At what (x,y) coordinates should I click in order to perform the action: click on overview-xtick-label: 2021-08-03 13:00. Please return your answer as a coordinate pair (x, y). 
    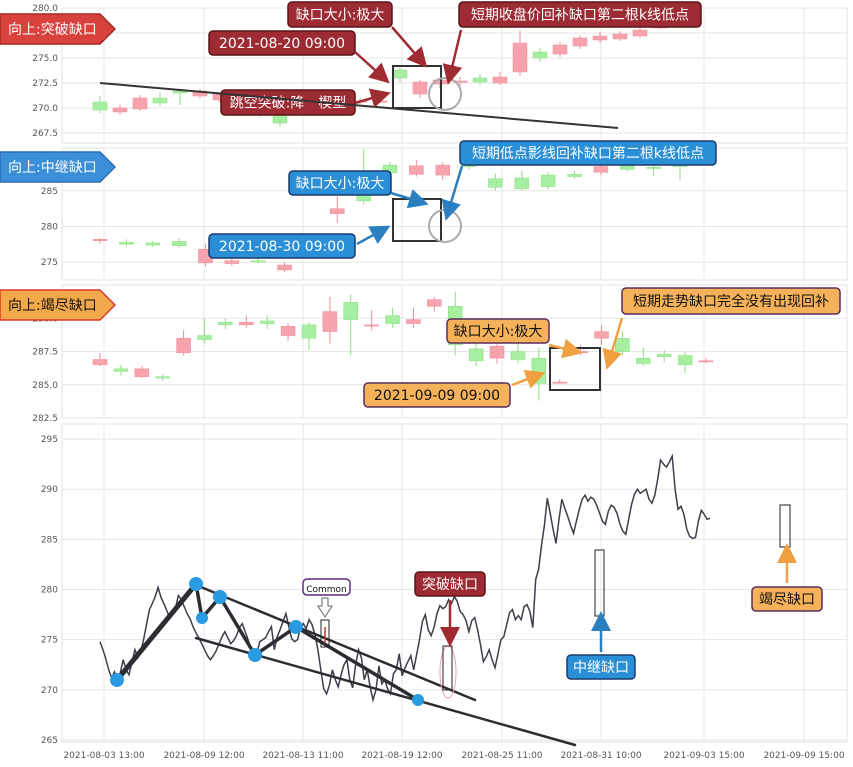
    Looking at the image, I should click on (103, 756).